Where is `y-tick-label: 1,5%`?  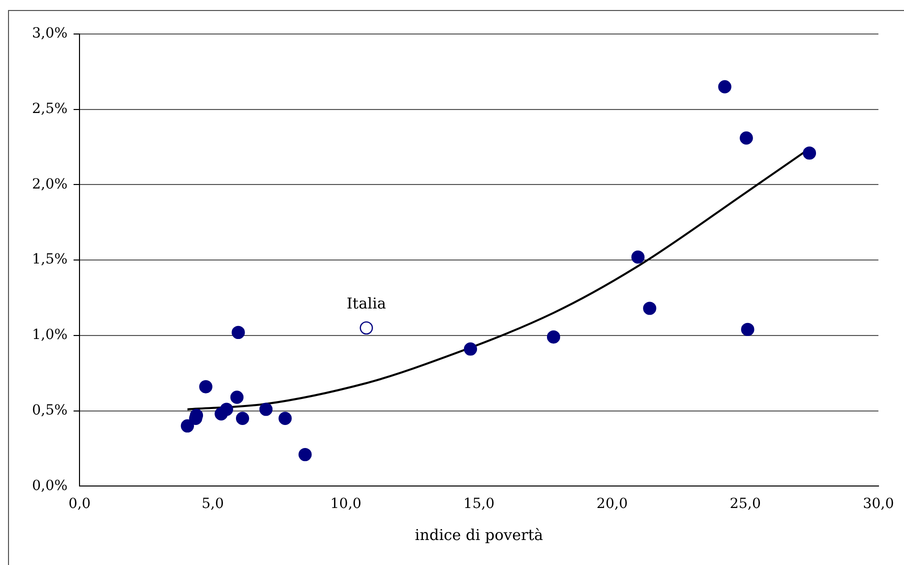
y-tick-label: 1,5% is located at coordinates (50, 260).